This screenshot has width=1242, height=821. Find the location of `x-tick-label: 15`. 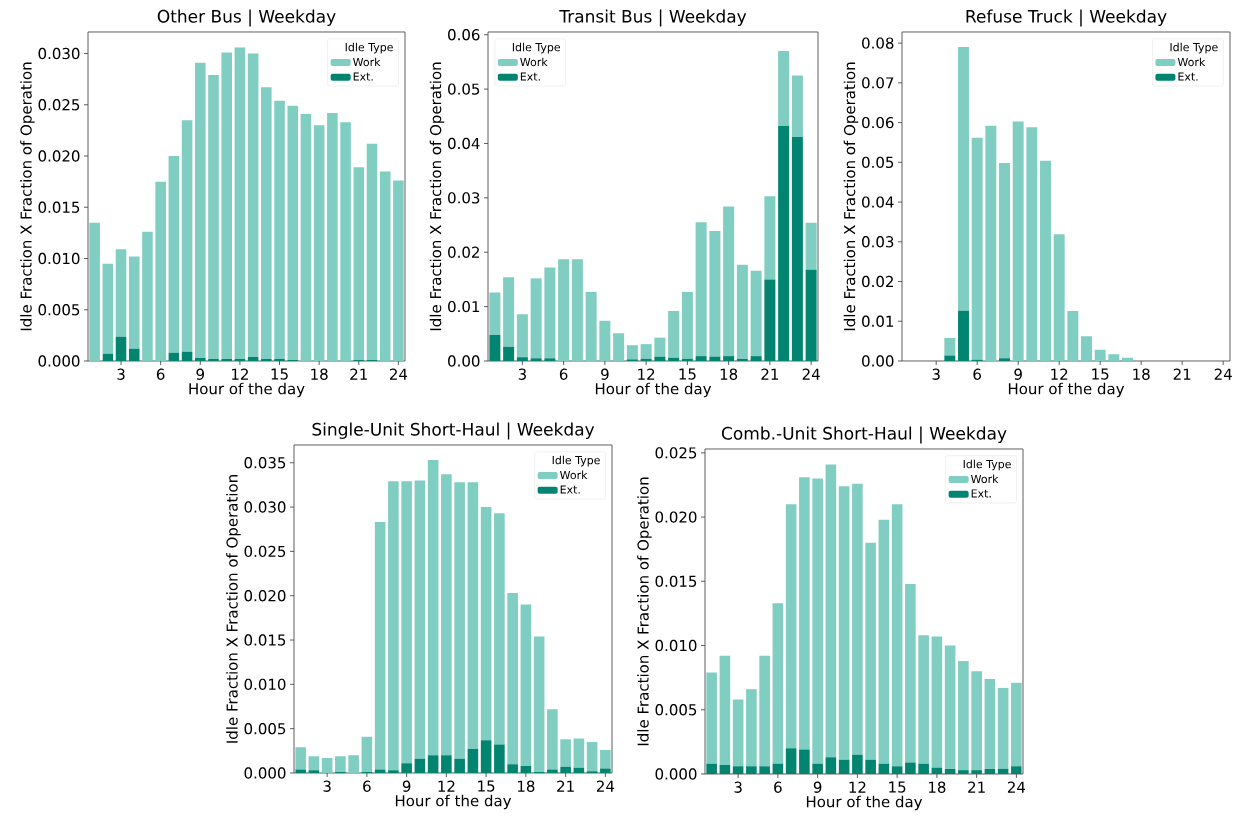

x-tick-label: 15 is located at coordinates (1100, 374).